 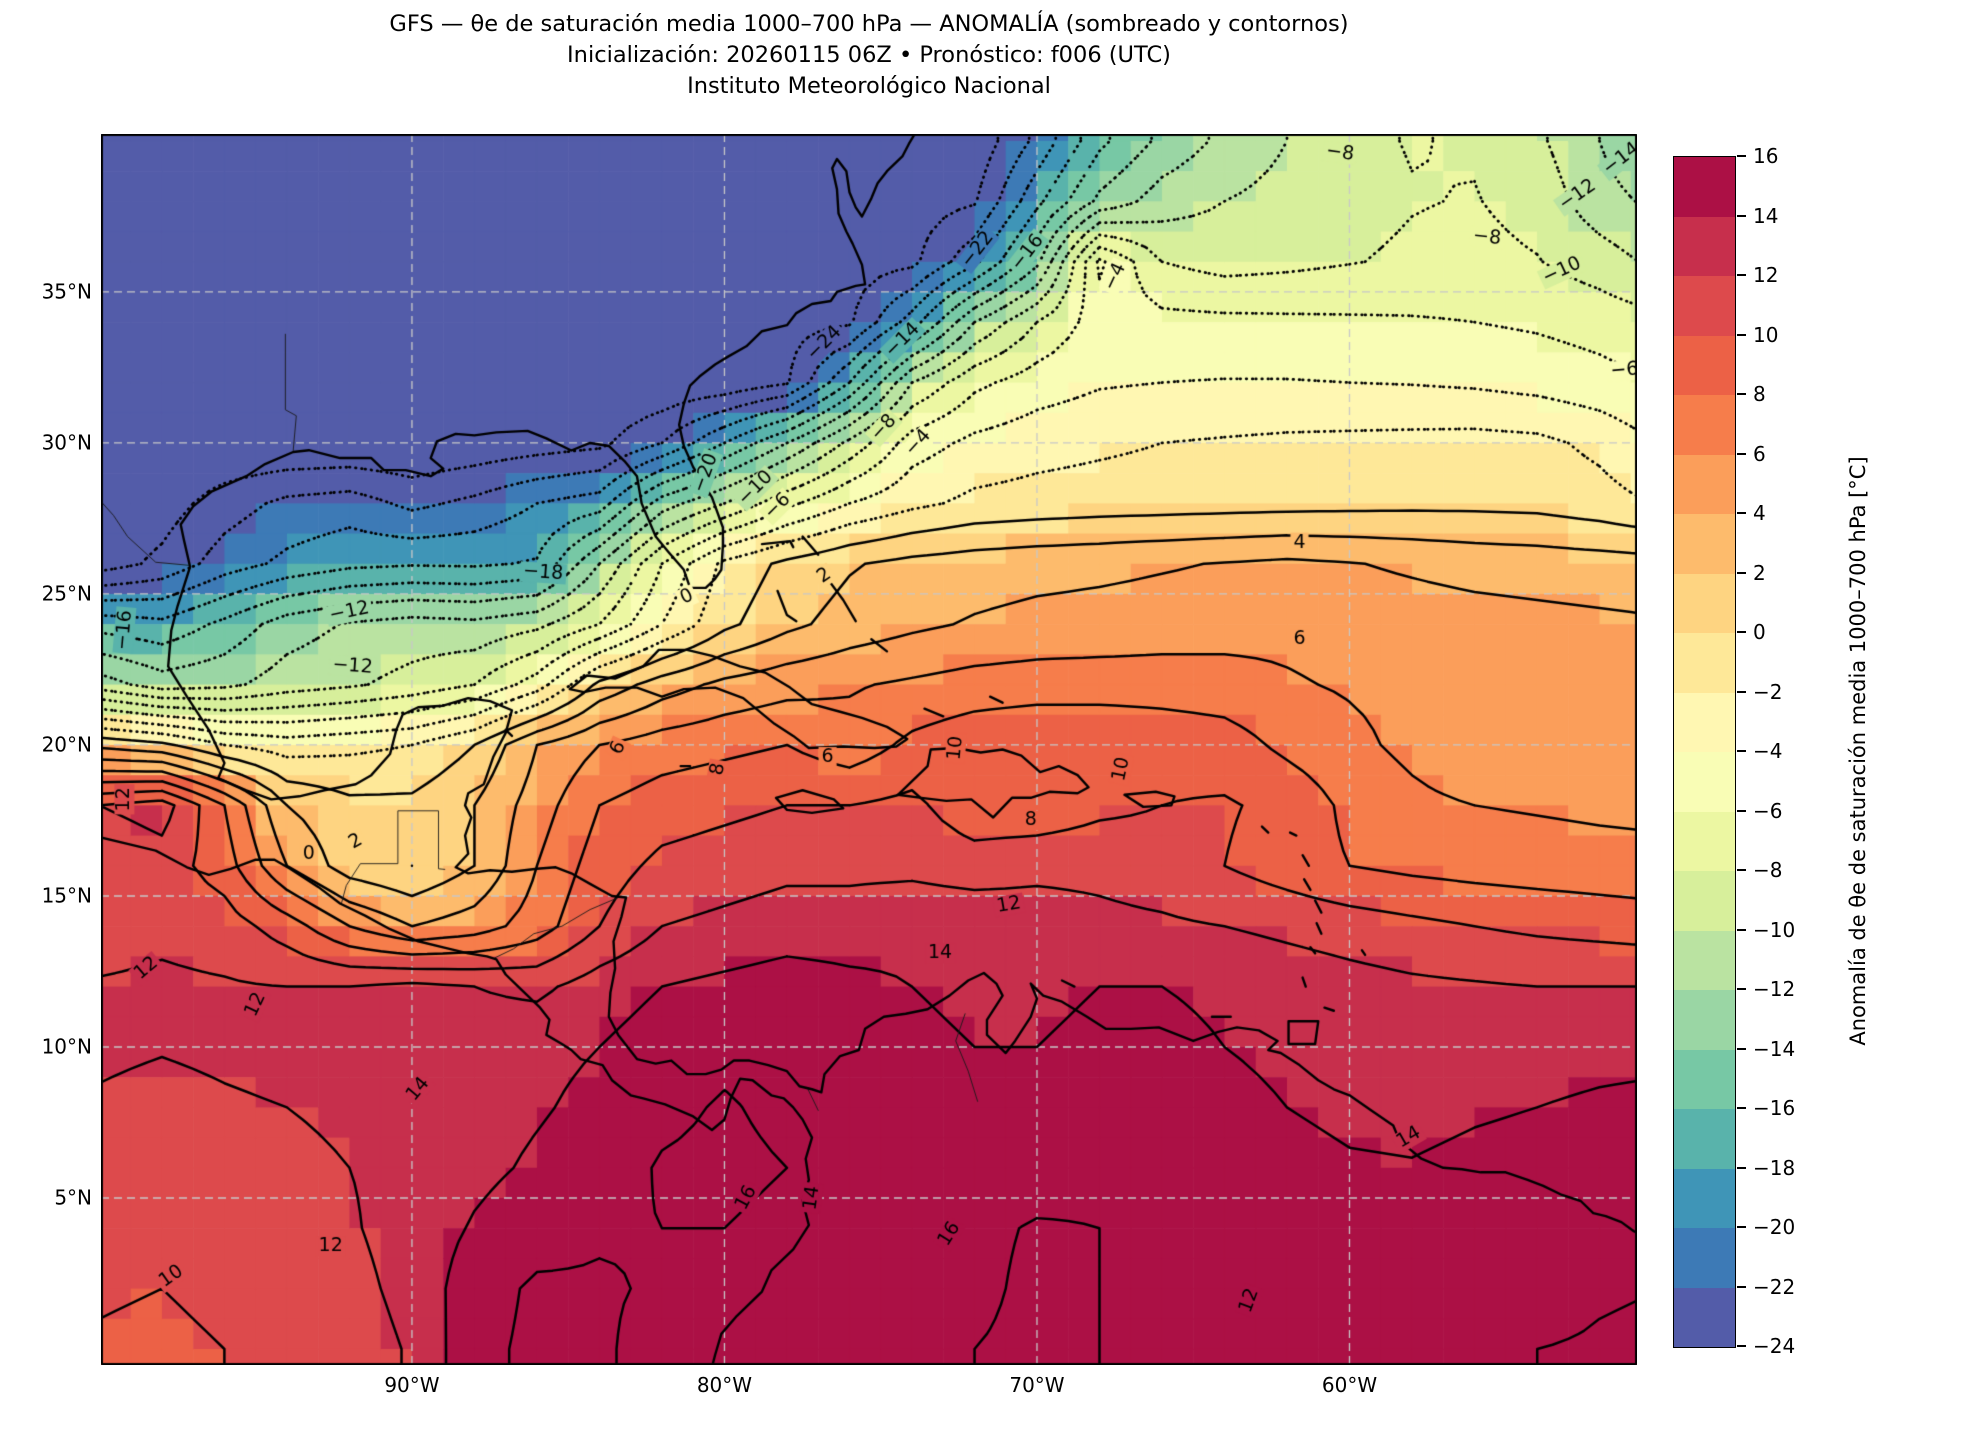 What do you see at coordinates (724, 1385) in the screenshot?
I see `lon-tick-label: 80°W` at bounding box center [724, 1385].